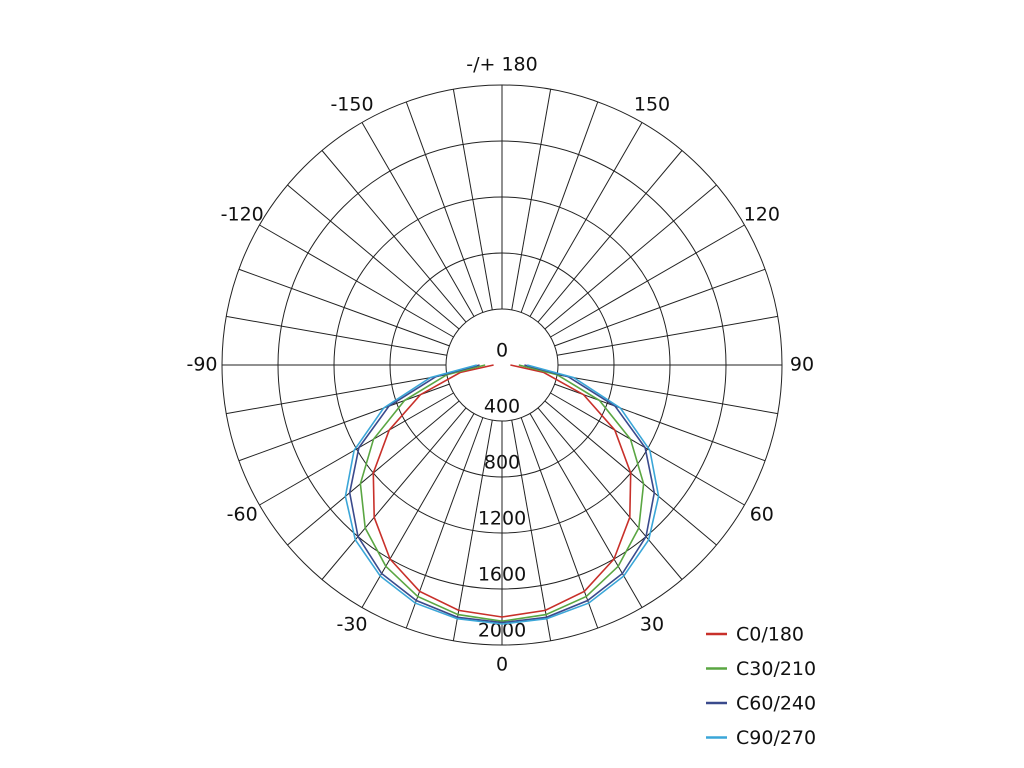  I want to click on theta-tick-label: 90, so click(802, 365).